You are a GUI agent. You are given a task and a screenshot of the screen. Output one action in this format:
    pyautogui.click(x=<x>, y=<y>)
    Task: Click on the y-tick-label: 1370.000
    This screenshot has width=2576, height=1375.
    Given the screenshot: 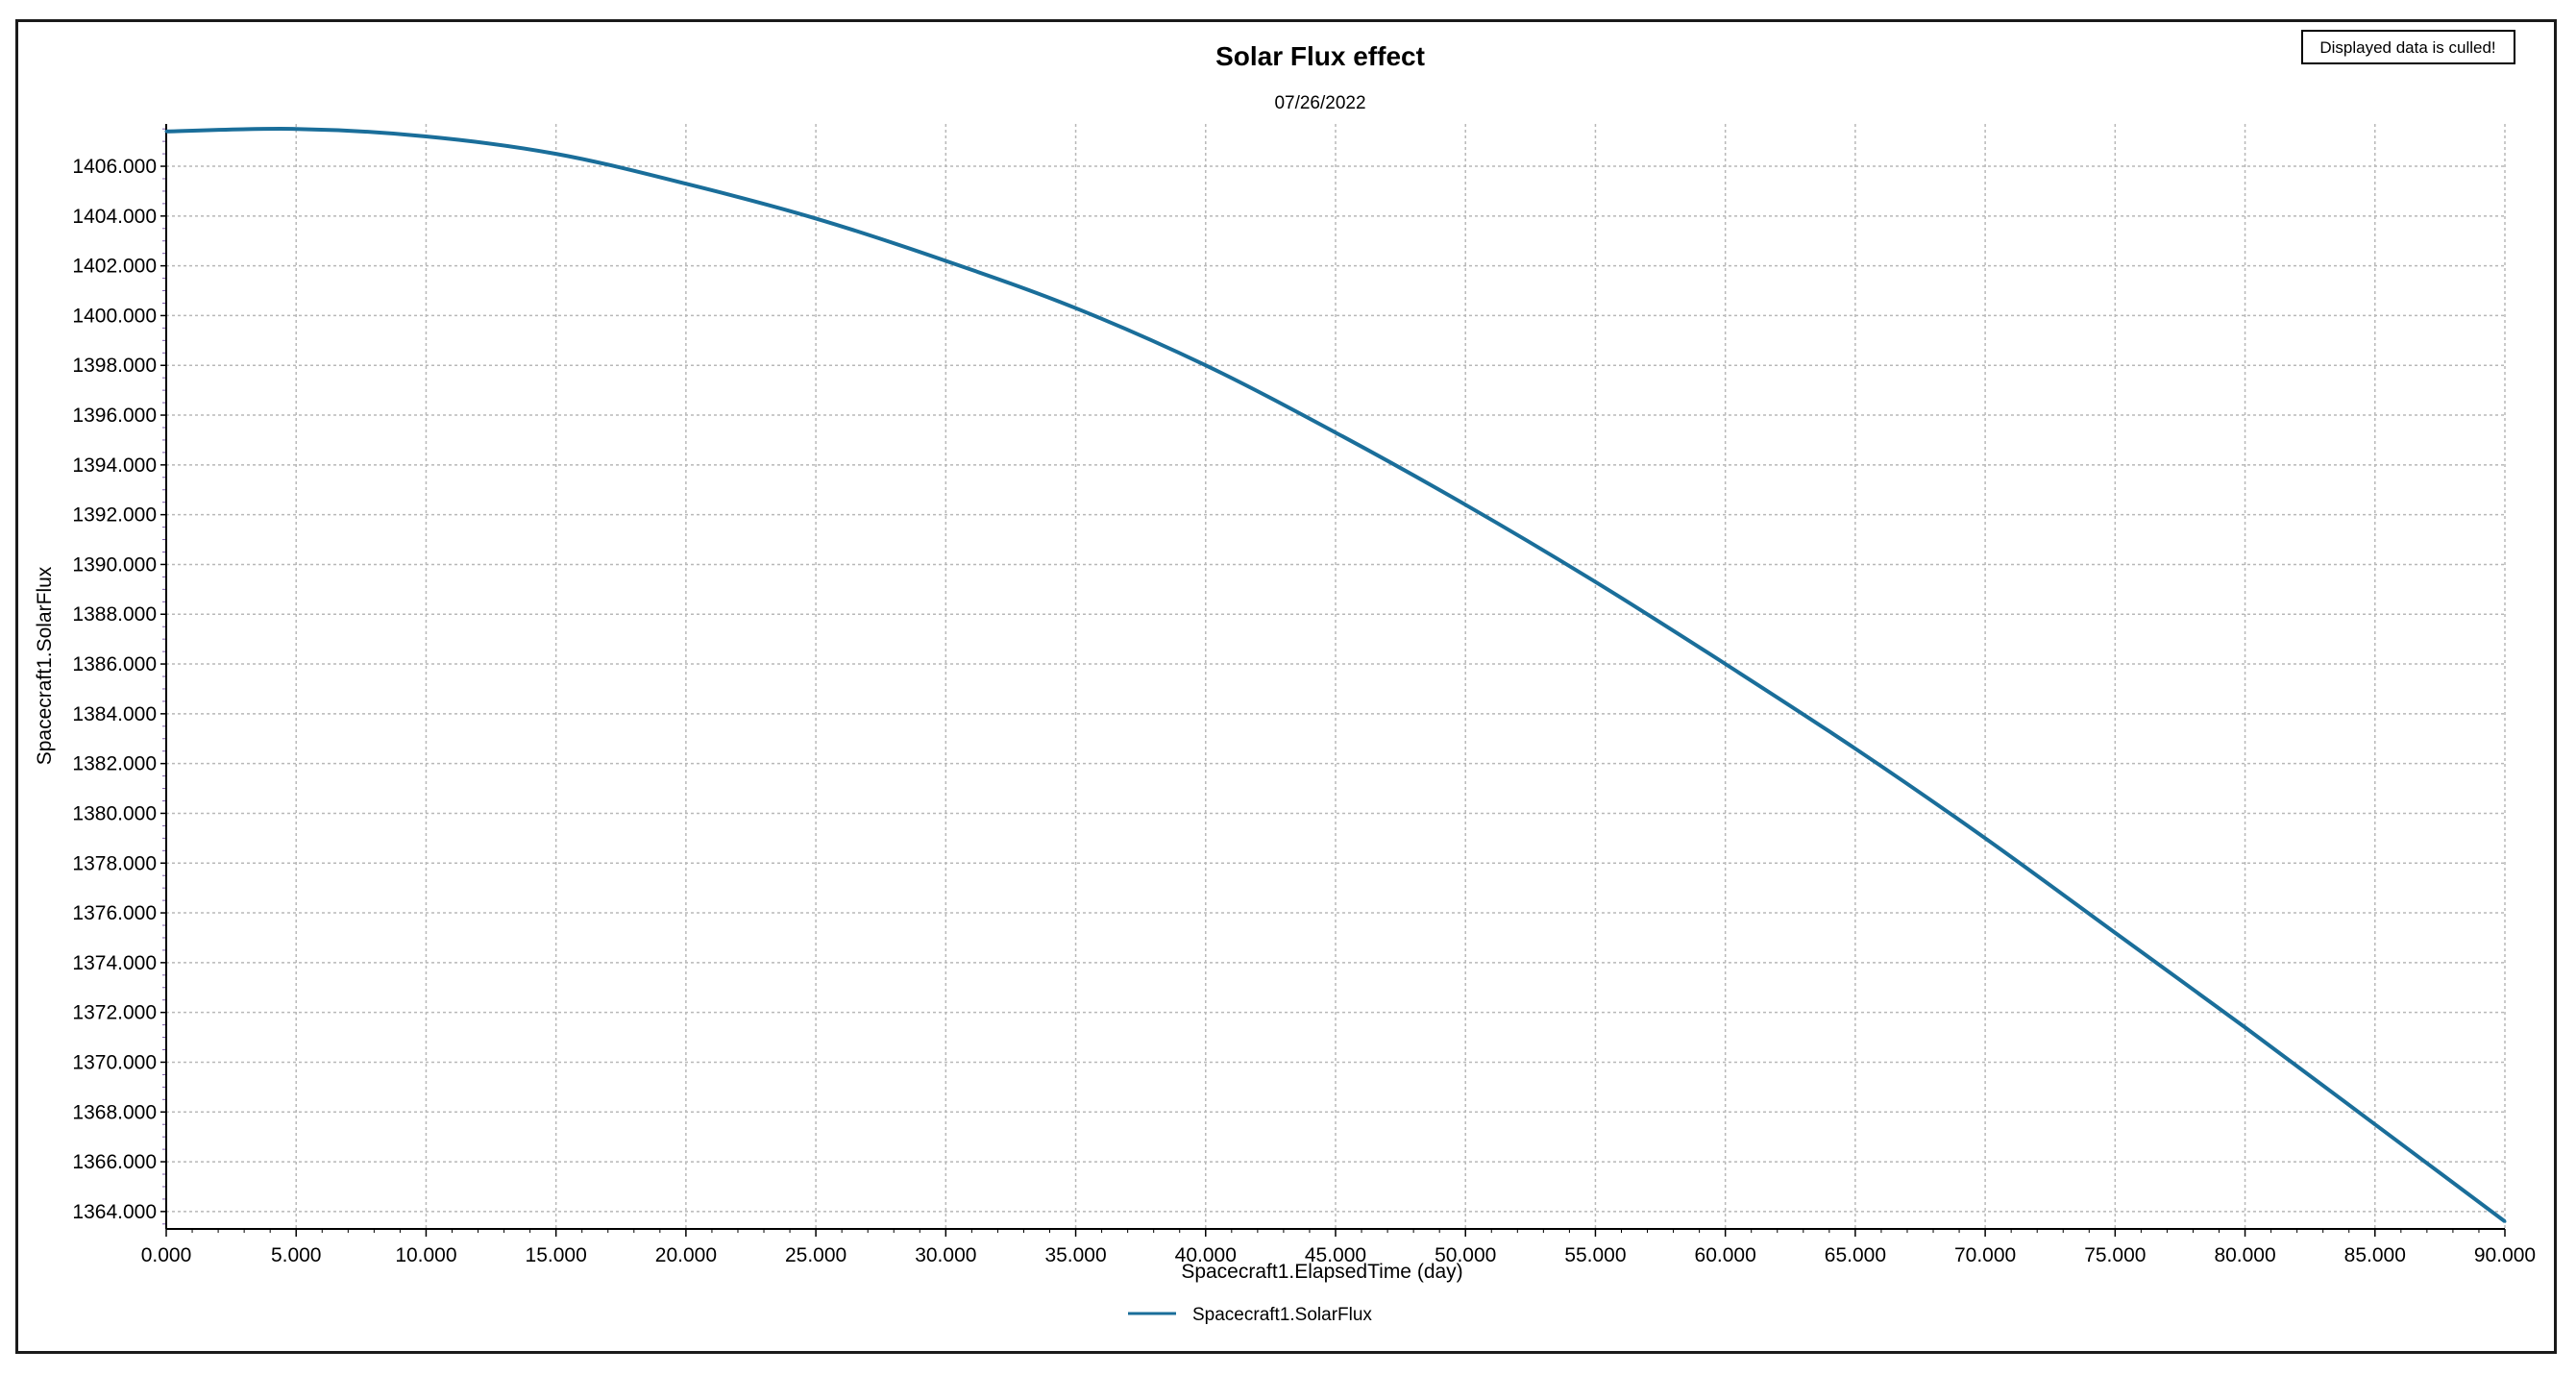 What is the action you would take?
    pyautogui.click(x=114, y=1062)
    